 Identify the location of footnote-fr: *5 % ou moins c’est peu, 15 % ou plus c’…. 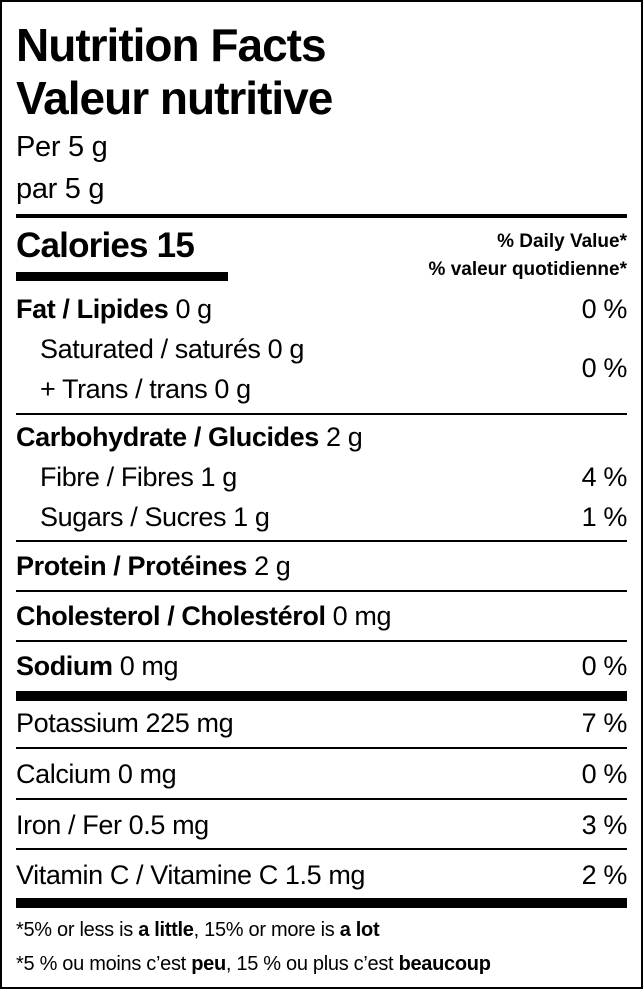
(253, 964).